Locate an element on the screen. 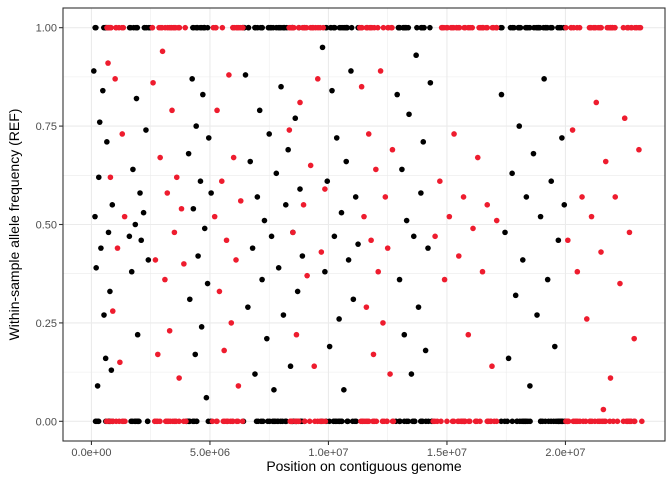  x-tick-label: 1.0e+07 is located at coordinates (328, 453).